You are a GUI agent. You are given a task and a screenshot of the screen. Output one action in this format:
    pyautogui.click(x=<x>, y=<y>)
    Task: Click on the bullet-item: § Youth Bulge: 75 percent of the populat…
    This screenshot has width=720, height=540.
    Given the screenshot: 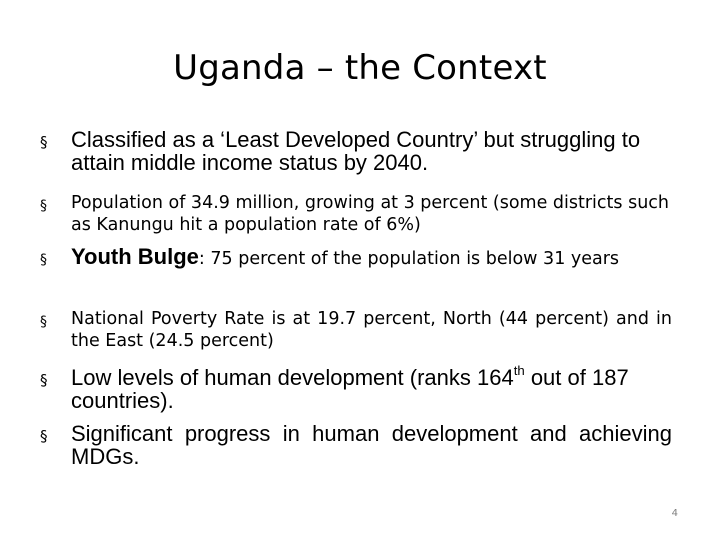 What is the action you would take?
    pyautogui.click(x=356, y=258)
    